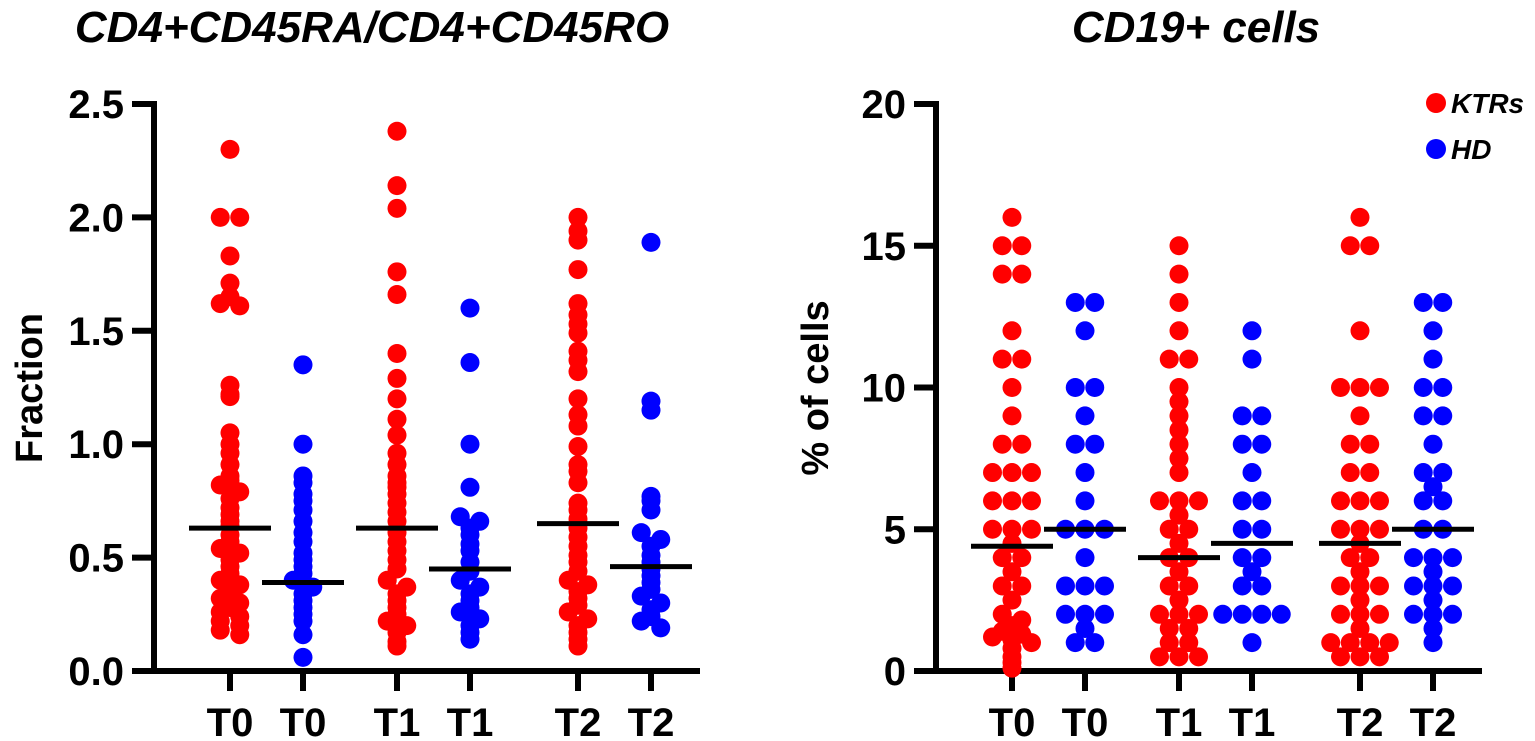 This screenshot has width=1535, height=741. What do you see at coordinates (1179, 721) in the screenshot?
I see `right-x-tick-label: T1` at bounding box center [1179, 721].